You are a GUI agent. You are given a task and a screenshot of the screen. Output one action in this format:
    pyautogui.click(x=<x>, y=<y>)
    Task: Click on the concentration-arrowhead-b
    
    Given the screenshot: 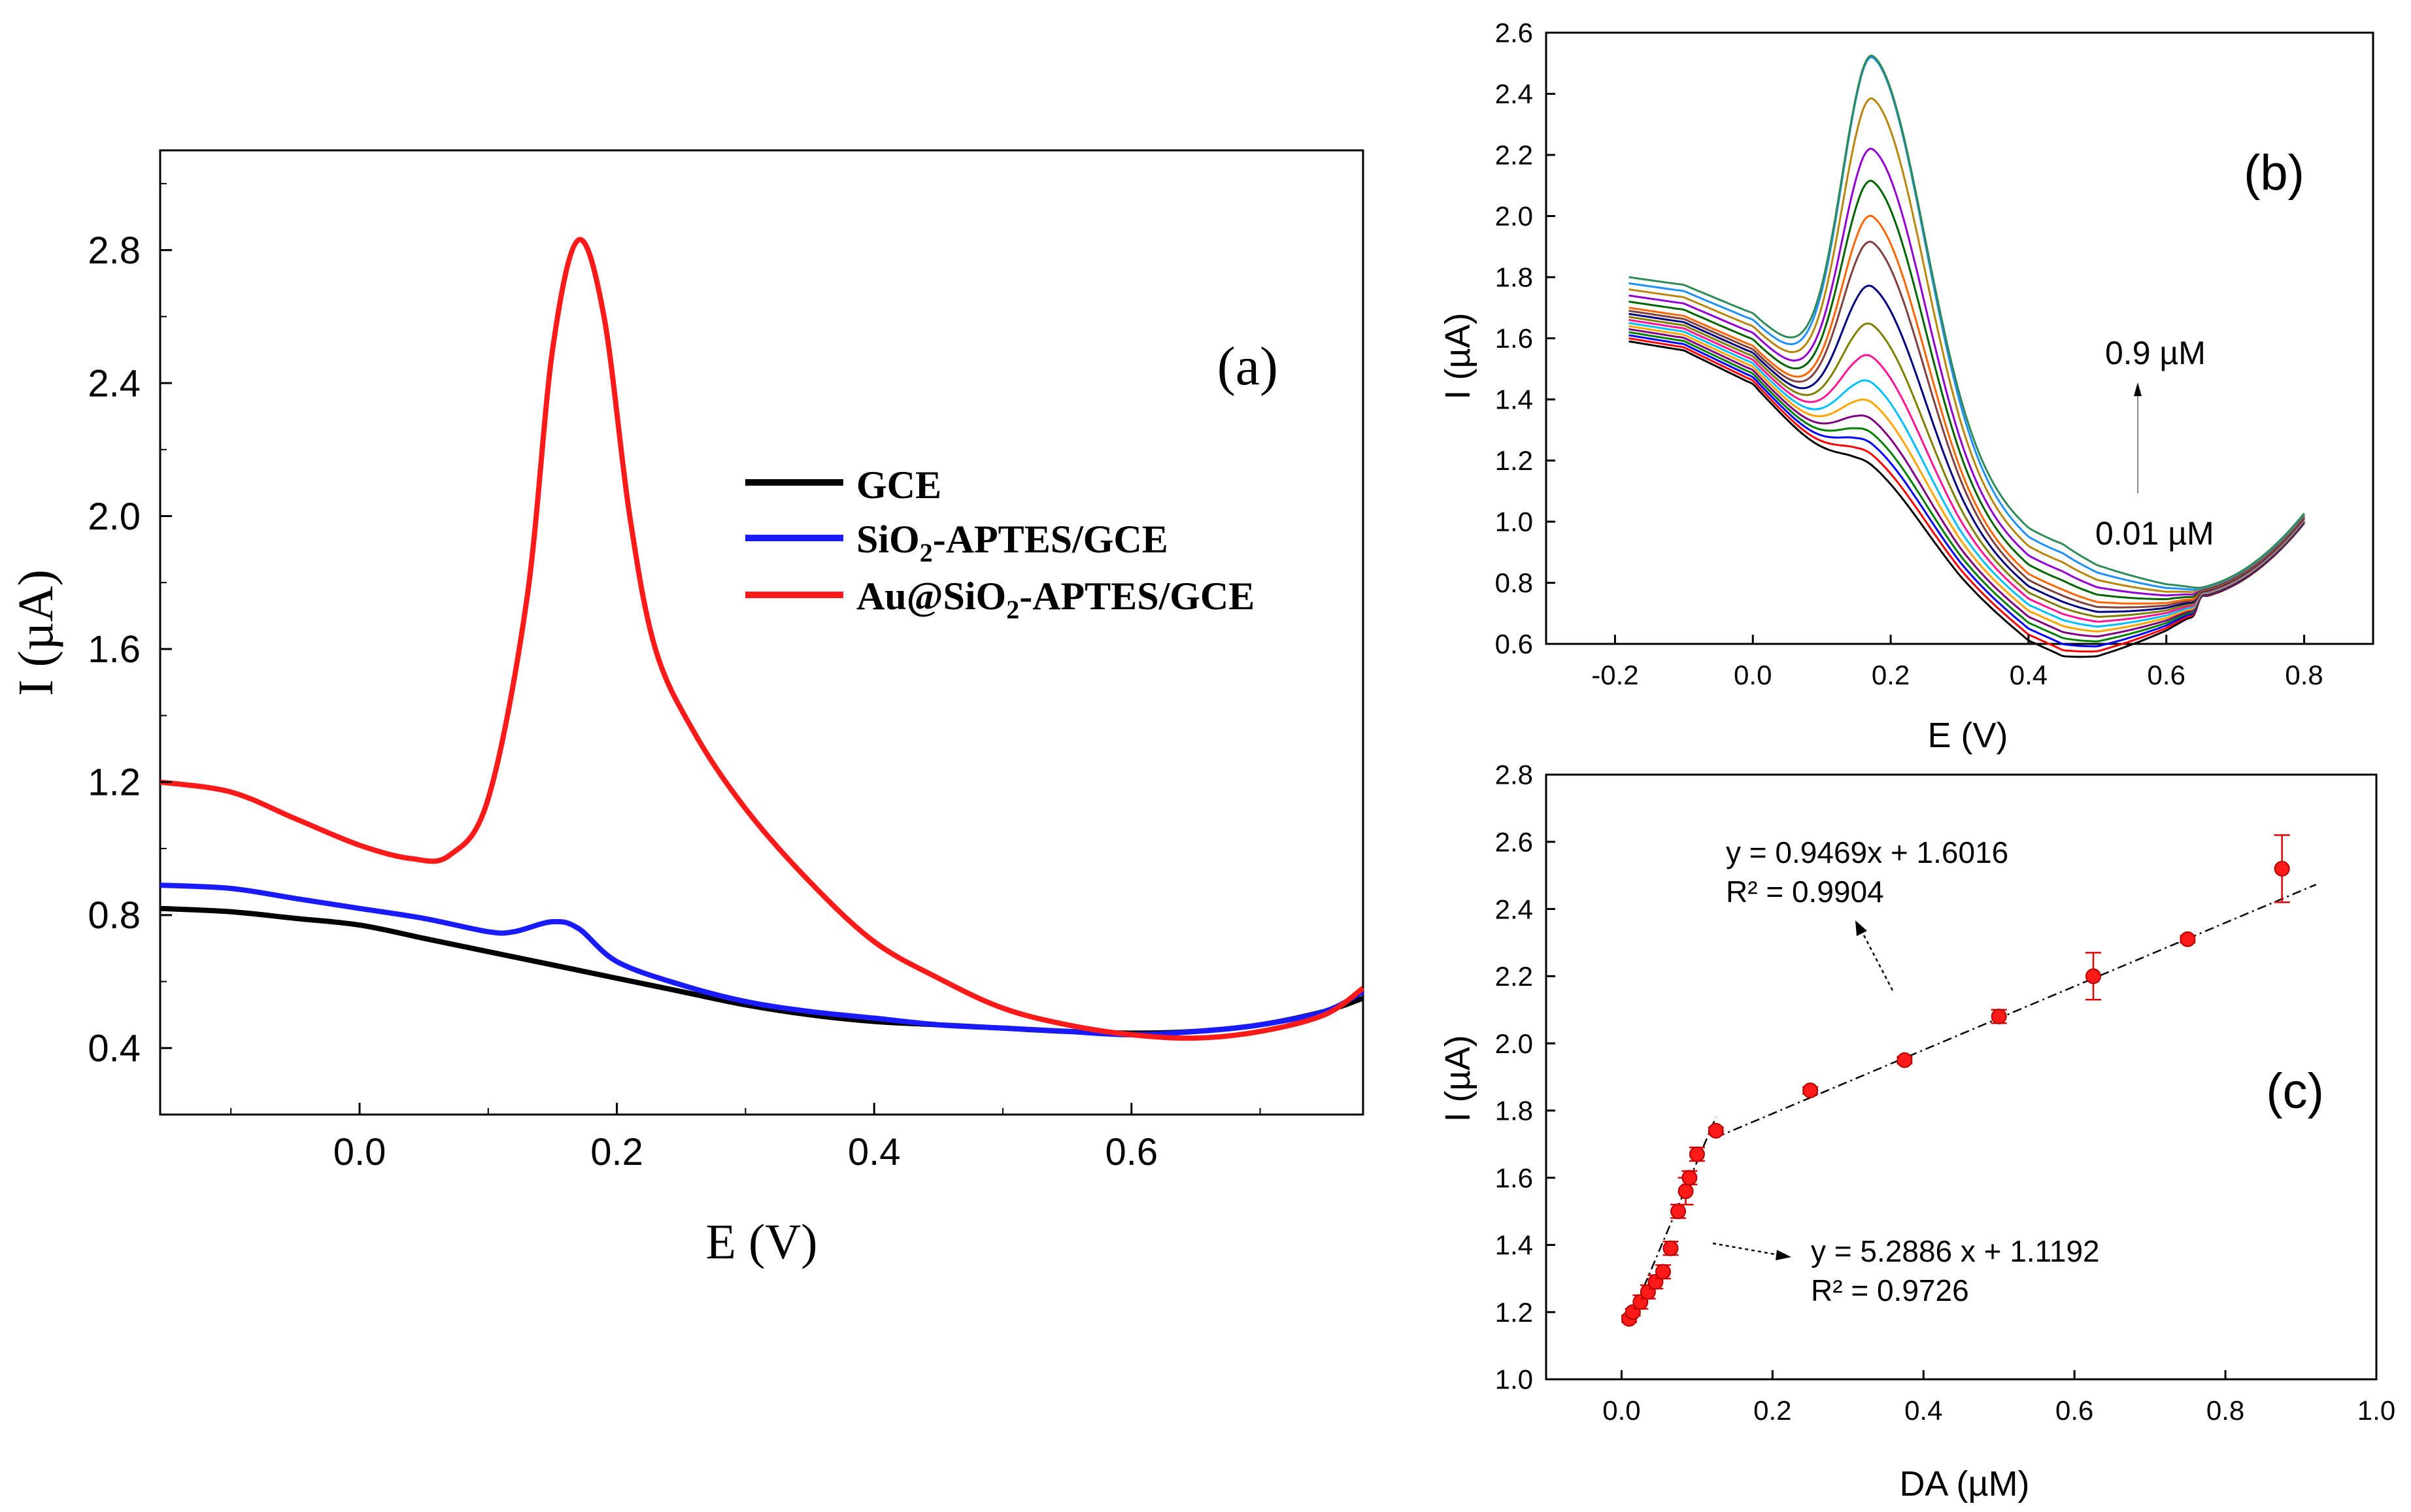 What is the action you would take?
    pyautogui.click(x=2138, y=389)
    